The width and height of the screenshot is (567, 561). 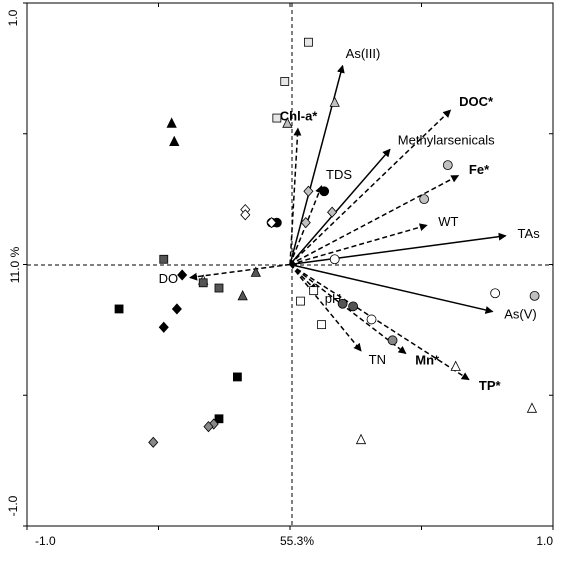 I want to click on vector-arrow-do, so click(x=240, y=272).